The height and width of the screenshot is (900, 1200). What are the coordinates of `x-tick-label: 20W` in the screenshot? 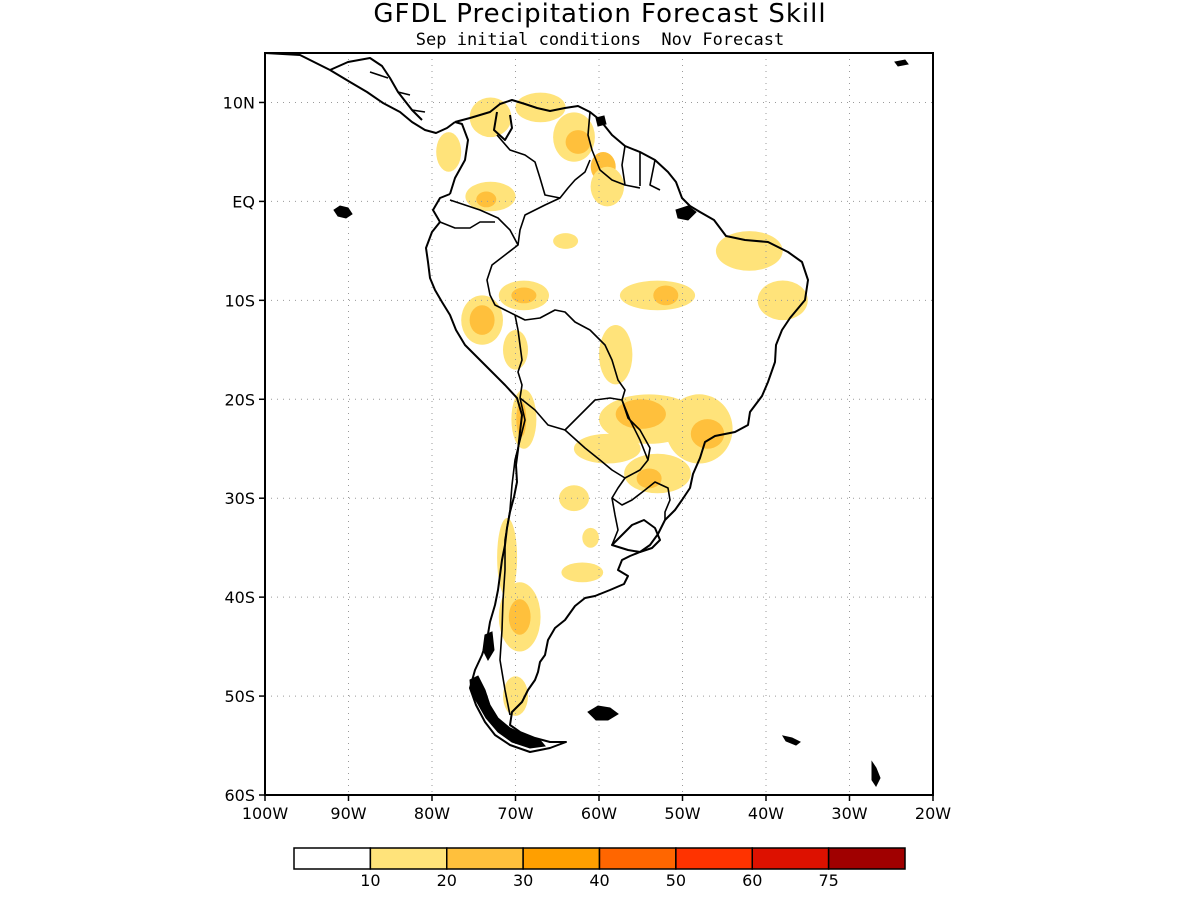 It's located at (933, 813).